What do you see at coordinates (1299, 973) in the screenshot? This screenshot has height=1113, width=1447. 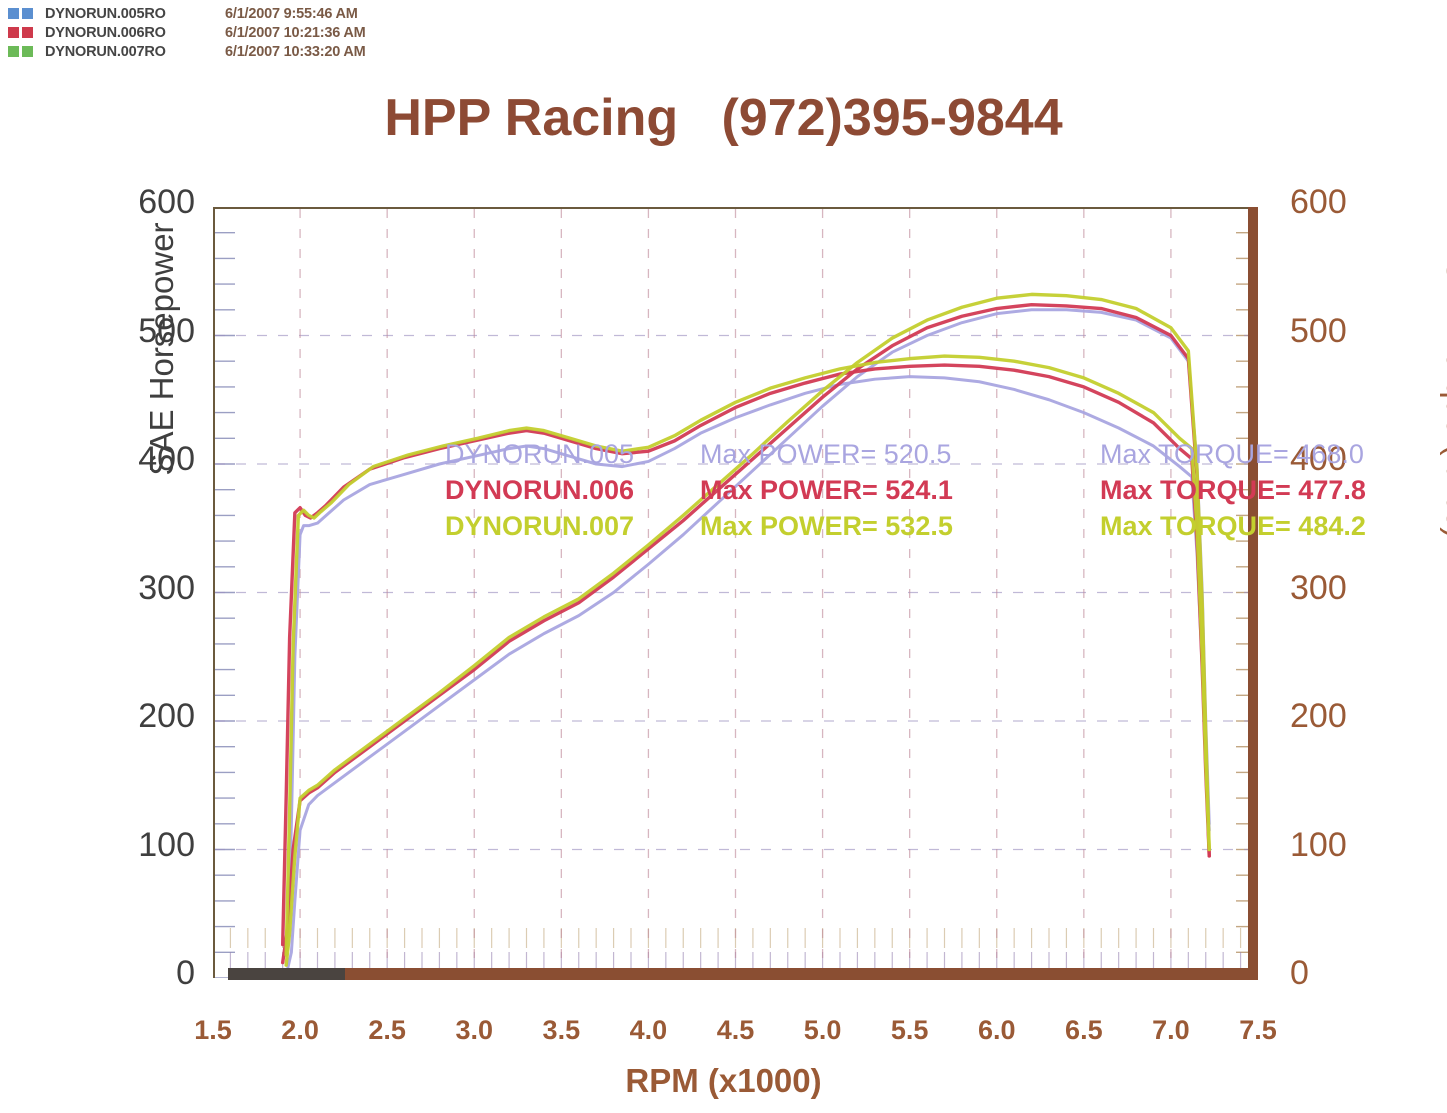 I see `y-axis-right-tick-label: 0` at bounding box center [1299, 973].